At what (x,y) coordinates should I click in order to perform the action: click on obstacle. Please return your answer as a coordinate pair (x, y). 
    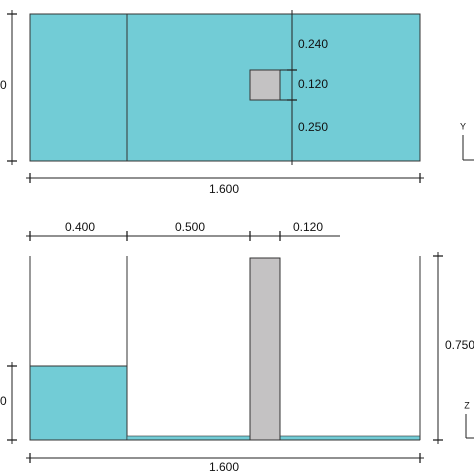
    Looking at the image, I should click on (265, 349).